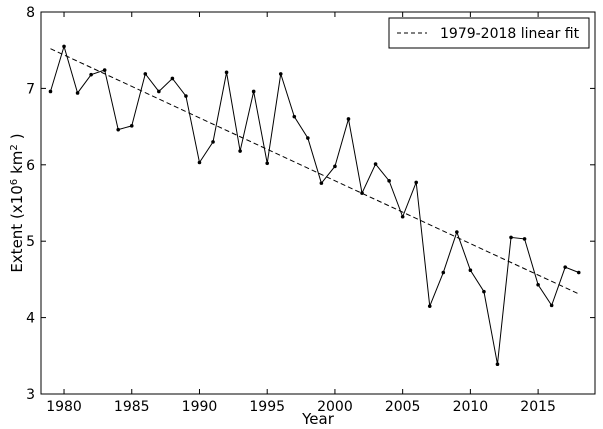  Describe the element at coordinates (30, 166) in the screenshot. I see `y-tick-label: 6` at that location.